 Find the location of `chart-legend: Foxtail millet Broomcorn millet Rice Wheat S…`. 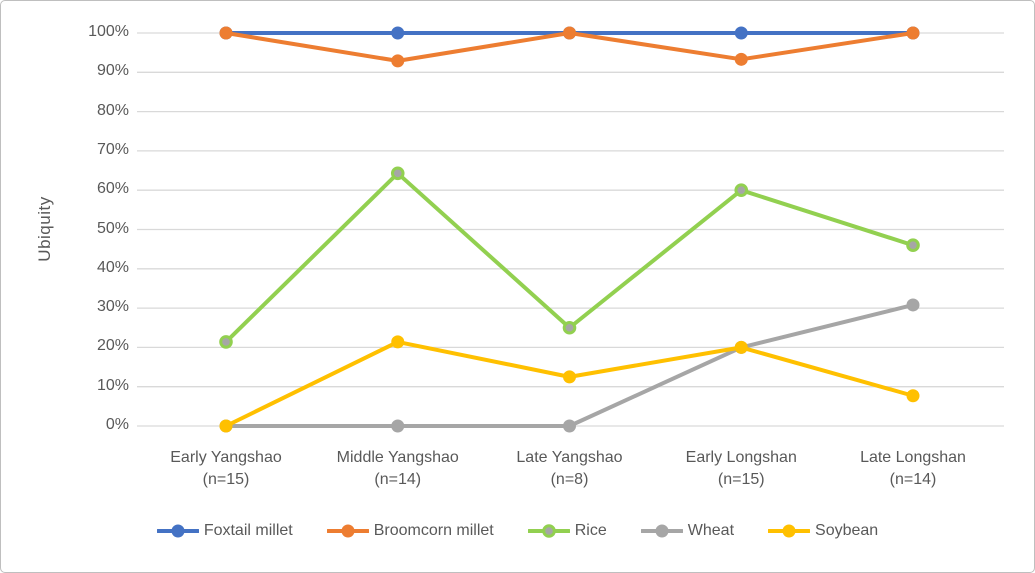

chart-legend: Foxtail millet Broomcorn millet Rice Wheat S… is located at coordinates (517, 531).